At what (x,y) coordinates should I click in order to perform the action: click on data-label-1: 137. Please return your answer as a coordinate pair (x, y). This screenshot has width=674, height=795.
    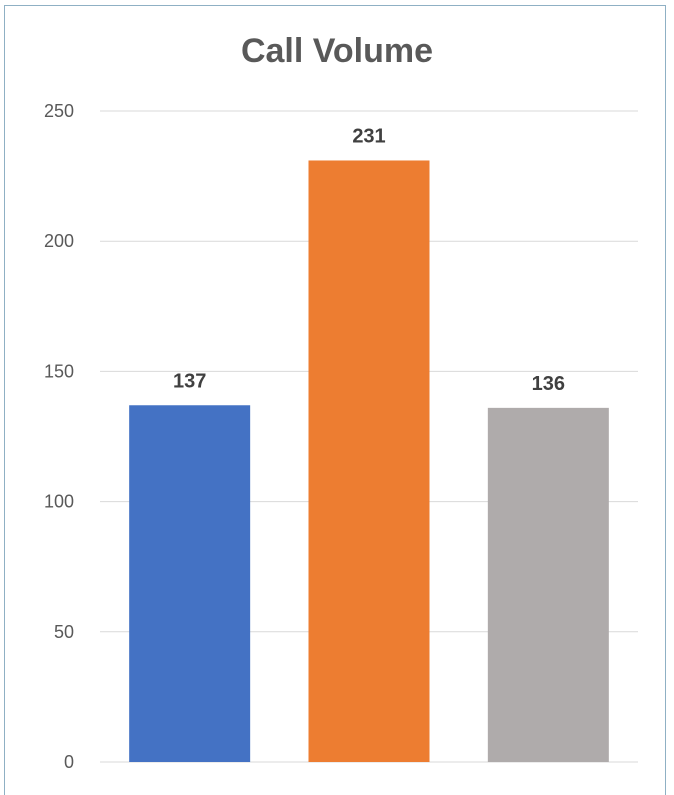
    Looking at the image, I should click on (189, 381).